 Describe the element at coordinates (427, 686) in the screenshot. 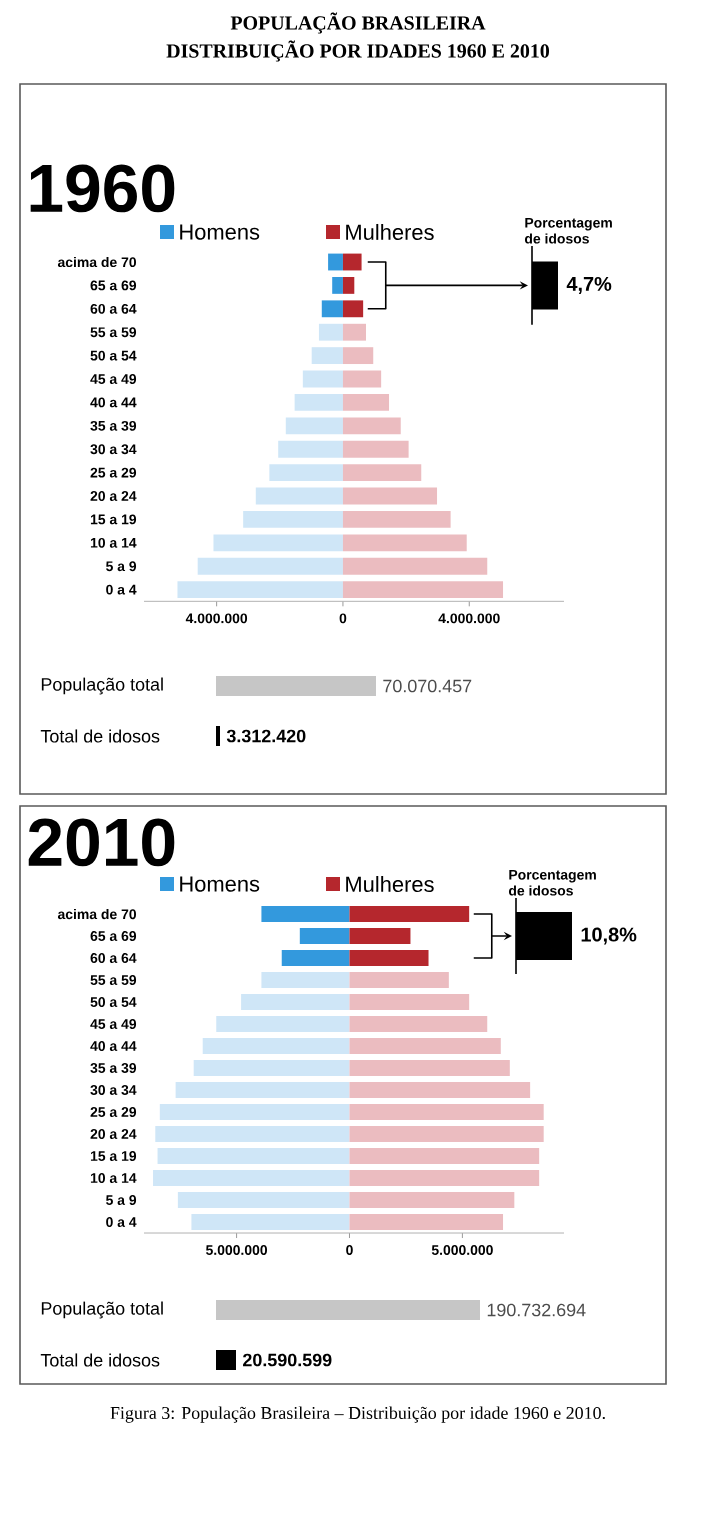

I see `text: 70.070.457` at that location.